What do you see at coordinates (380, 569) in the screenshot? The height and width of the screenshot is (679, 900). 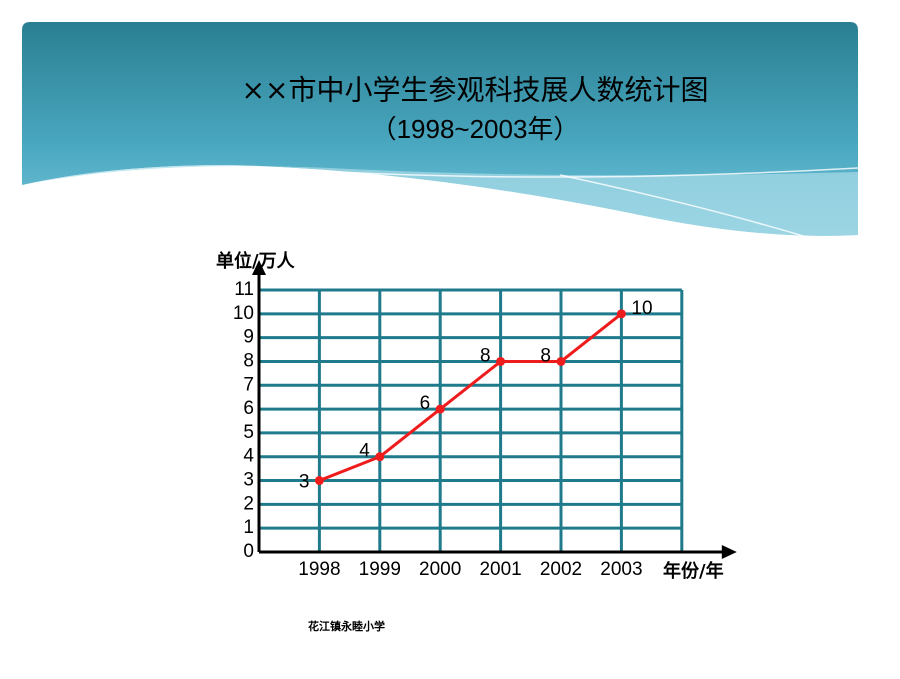 I see `x-tick-label: 1999` at bounding box center [380, 569].